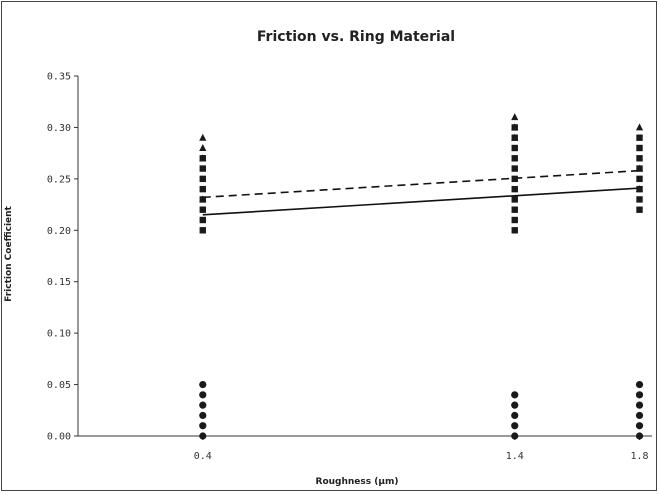 This screenshot has width=660, height=494. I want to click on y-tick-label: 0.15, so click(59, 282).